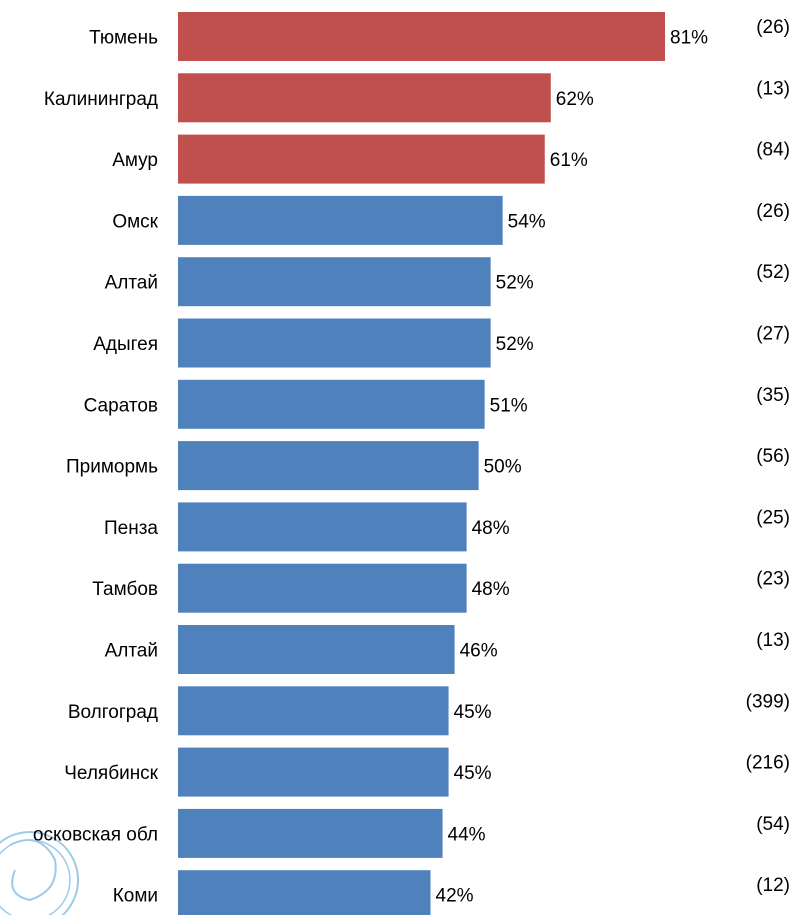 This screenshot has height=915, width=800. Describe the element at coordinates (121, 405) in the screenshot. I see `category-label: Саратов` at that location.